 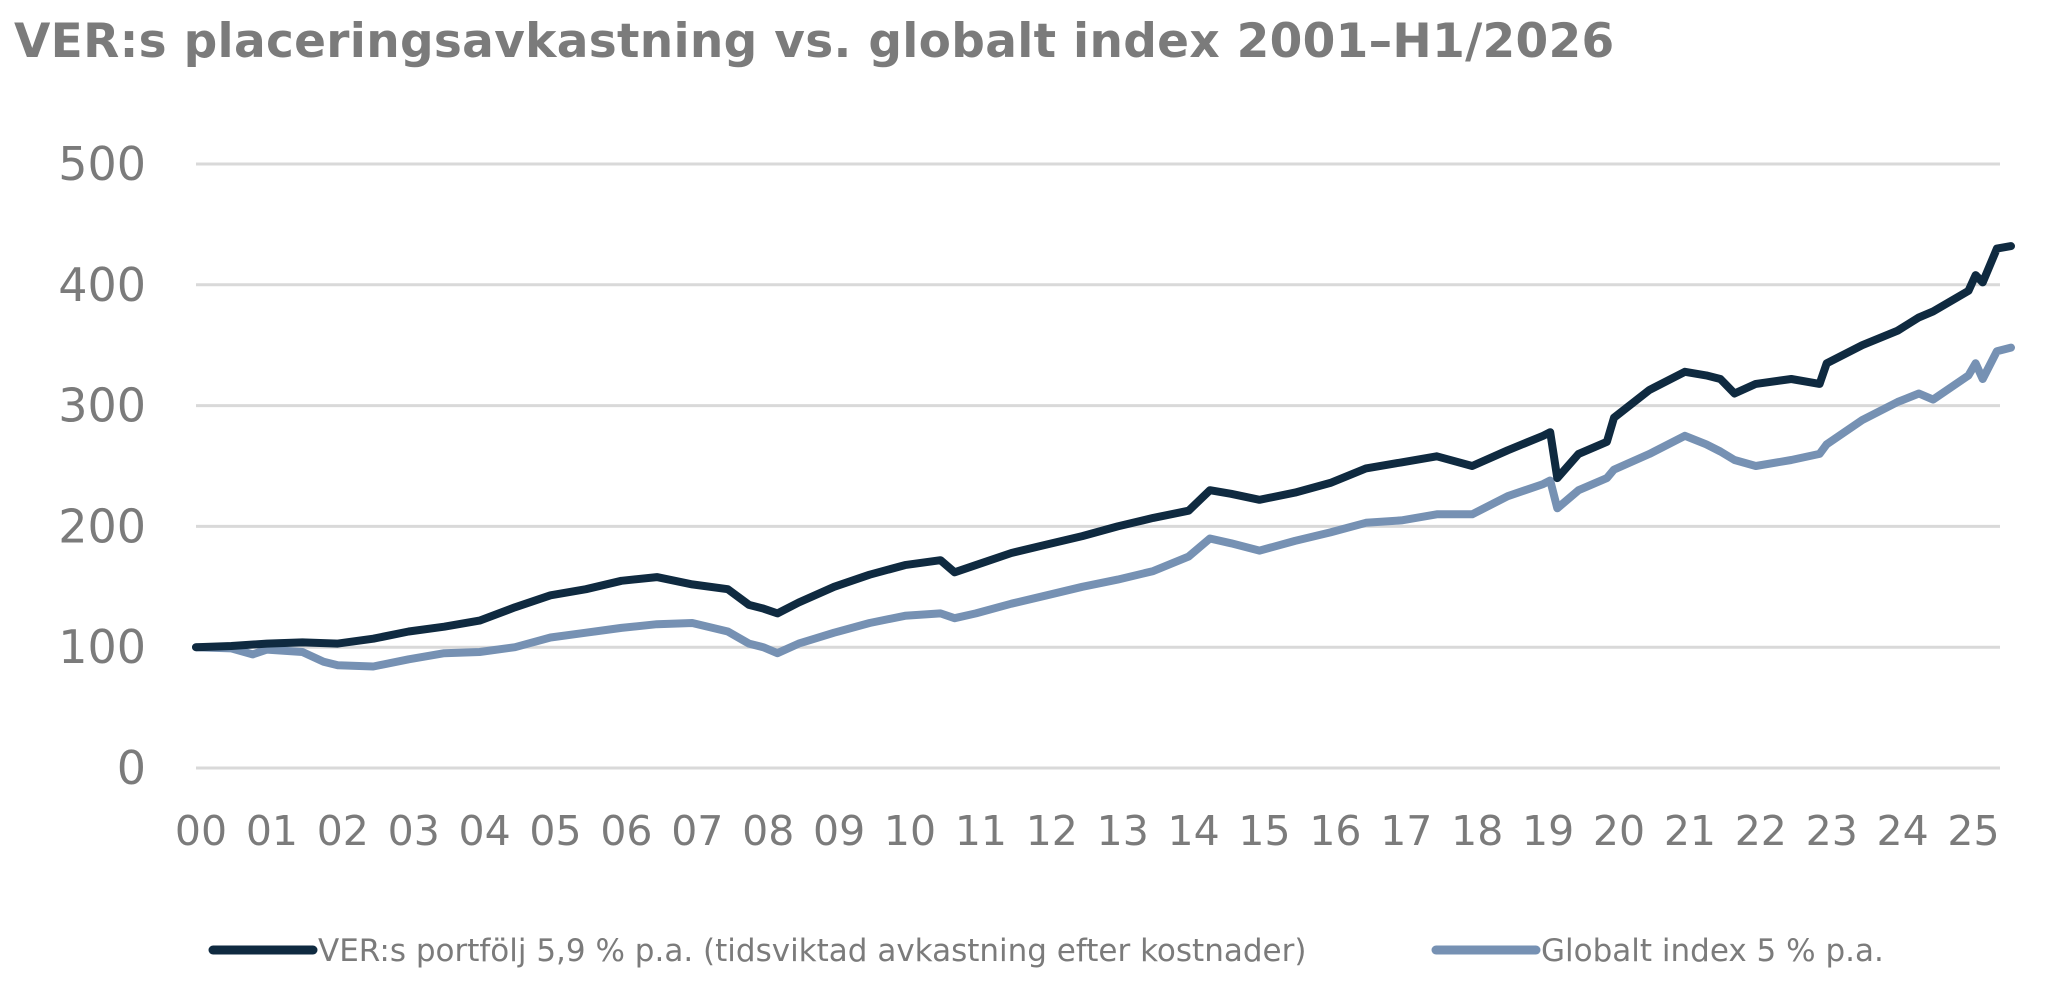 What do you see at coordinates (102, 285) in the screenshot?
I see `y-tick-label-400: 400` at bounding box center [102, 285].